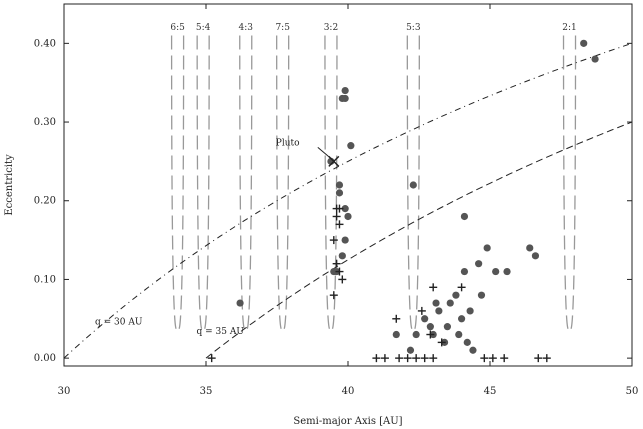  I want to click on pluto-label: Pluto, so click(288, 143).